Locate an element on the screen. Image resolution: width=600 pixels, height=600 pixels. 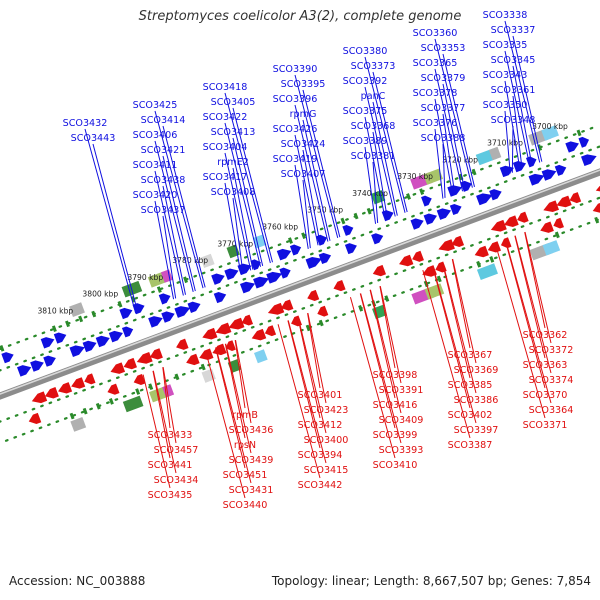
upper-gene-label: SCO3417 is located at coordinates (225, 177).